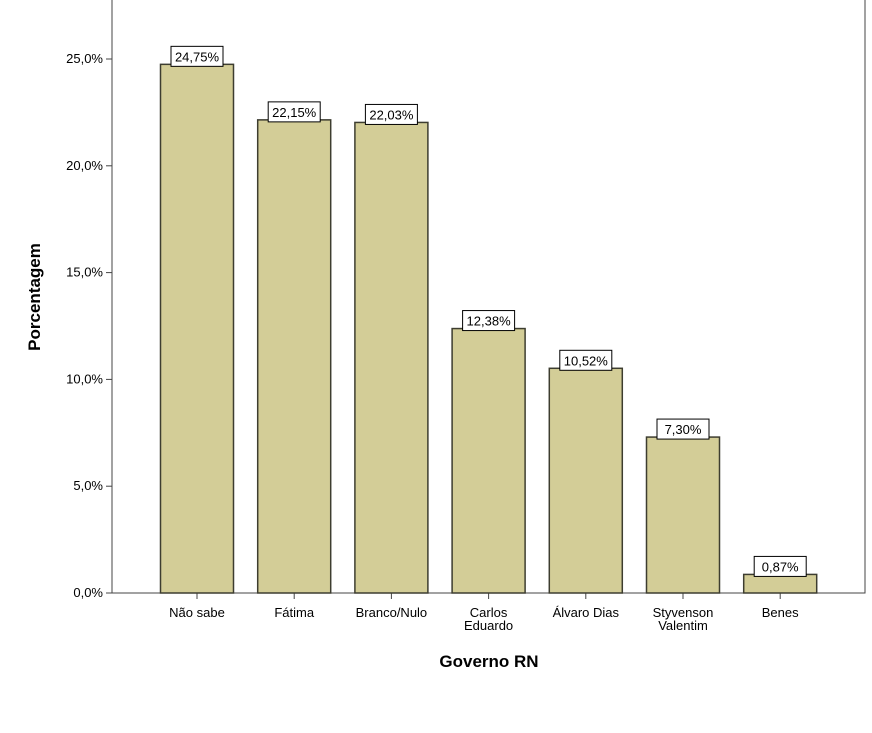  What do you see at coordinates (683, 625) in the screenshot?
I see `x-tick-label: Valentim` at bounding box center [683, 625].